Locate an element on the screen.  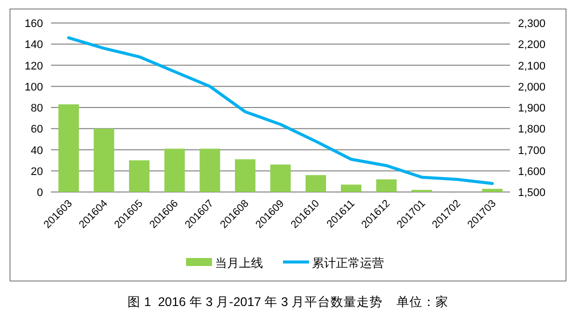
text: 图 1 2016 年 3 月-2017 年 3 月平台数量走势 单位：家 is located at coordinates (288, 301).